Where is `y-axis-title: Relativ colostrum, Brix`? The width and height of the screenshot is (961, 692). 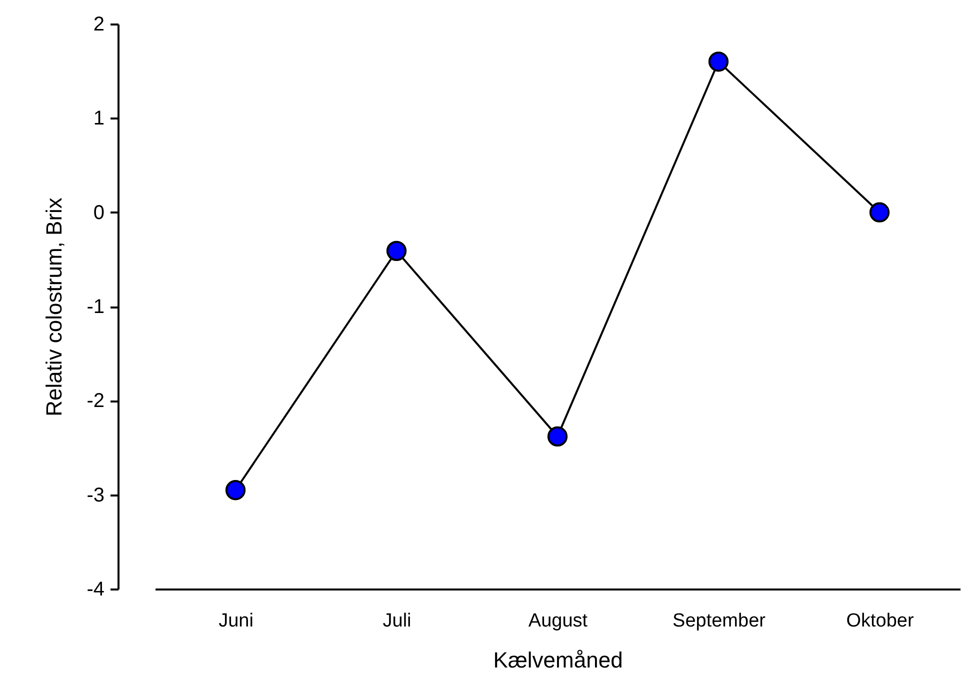 y-axis-title: Relativ colostrum, Brix is located at coordinates (54, 307).